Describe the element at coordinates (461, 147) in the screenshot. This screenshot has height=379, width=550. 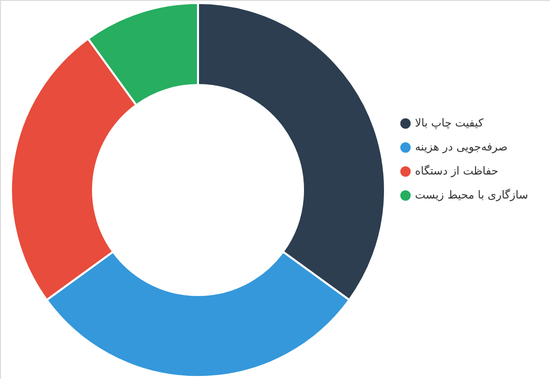
I see `legend-label: صرفه‌جویی در هزینه` at that location.